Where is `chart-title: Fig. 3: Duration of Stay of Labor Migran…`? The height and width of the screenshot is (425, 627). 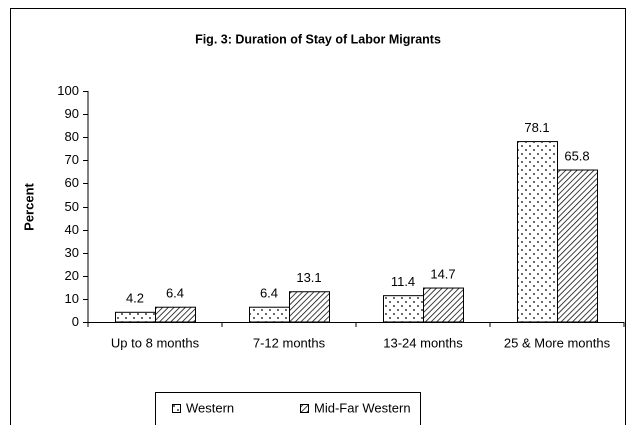 chart-title: Fig. 3: Duration of Stay of Labor Migran… is located at coordinates (318, 39).